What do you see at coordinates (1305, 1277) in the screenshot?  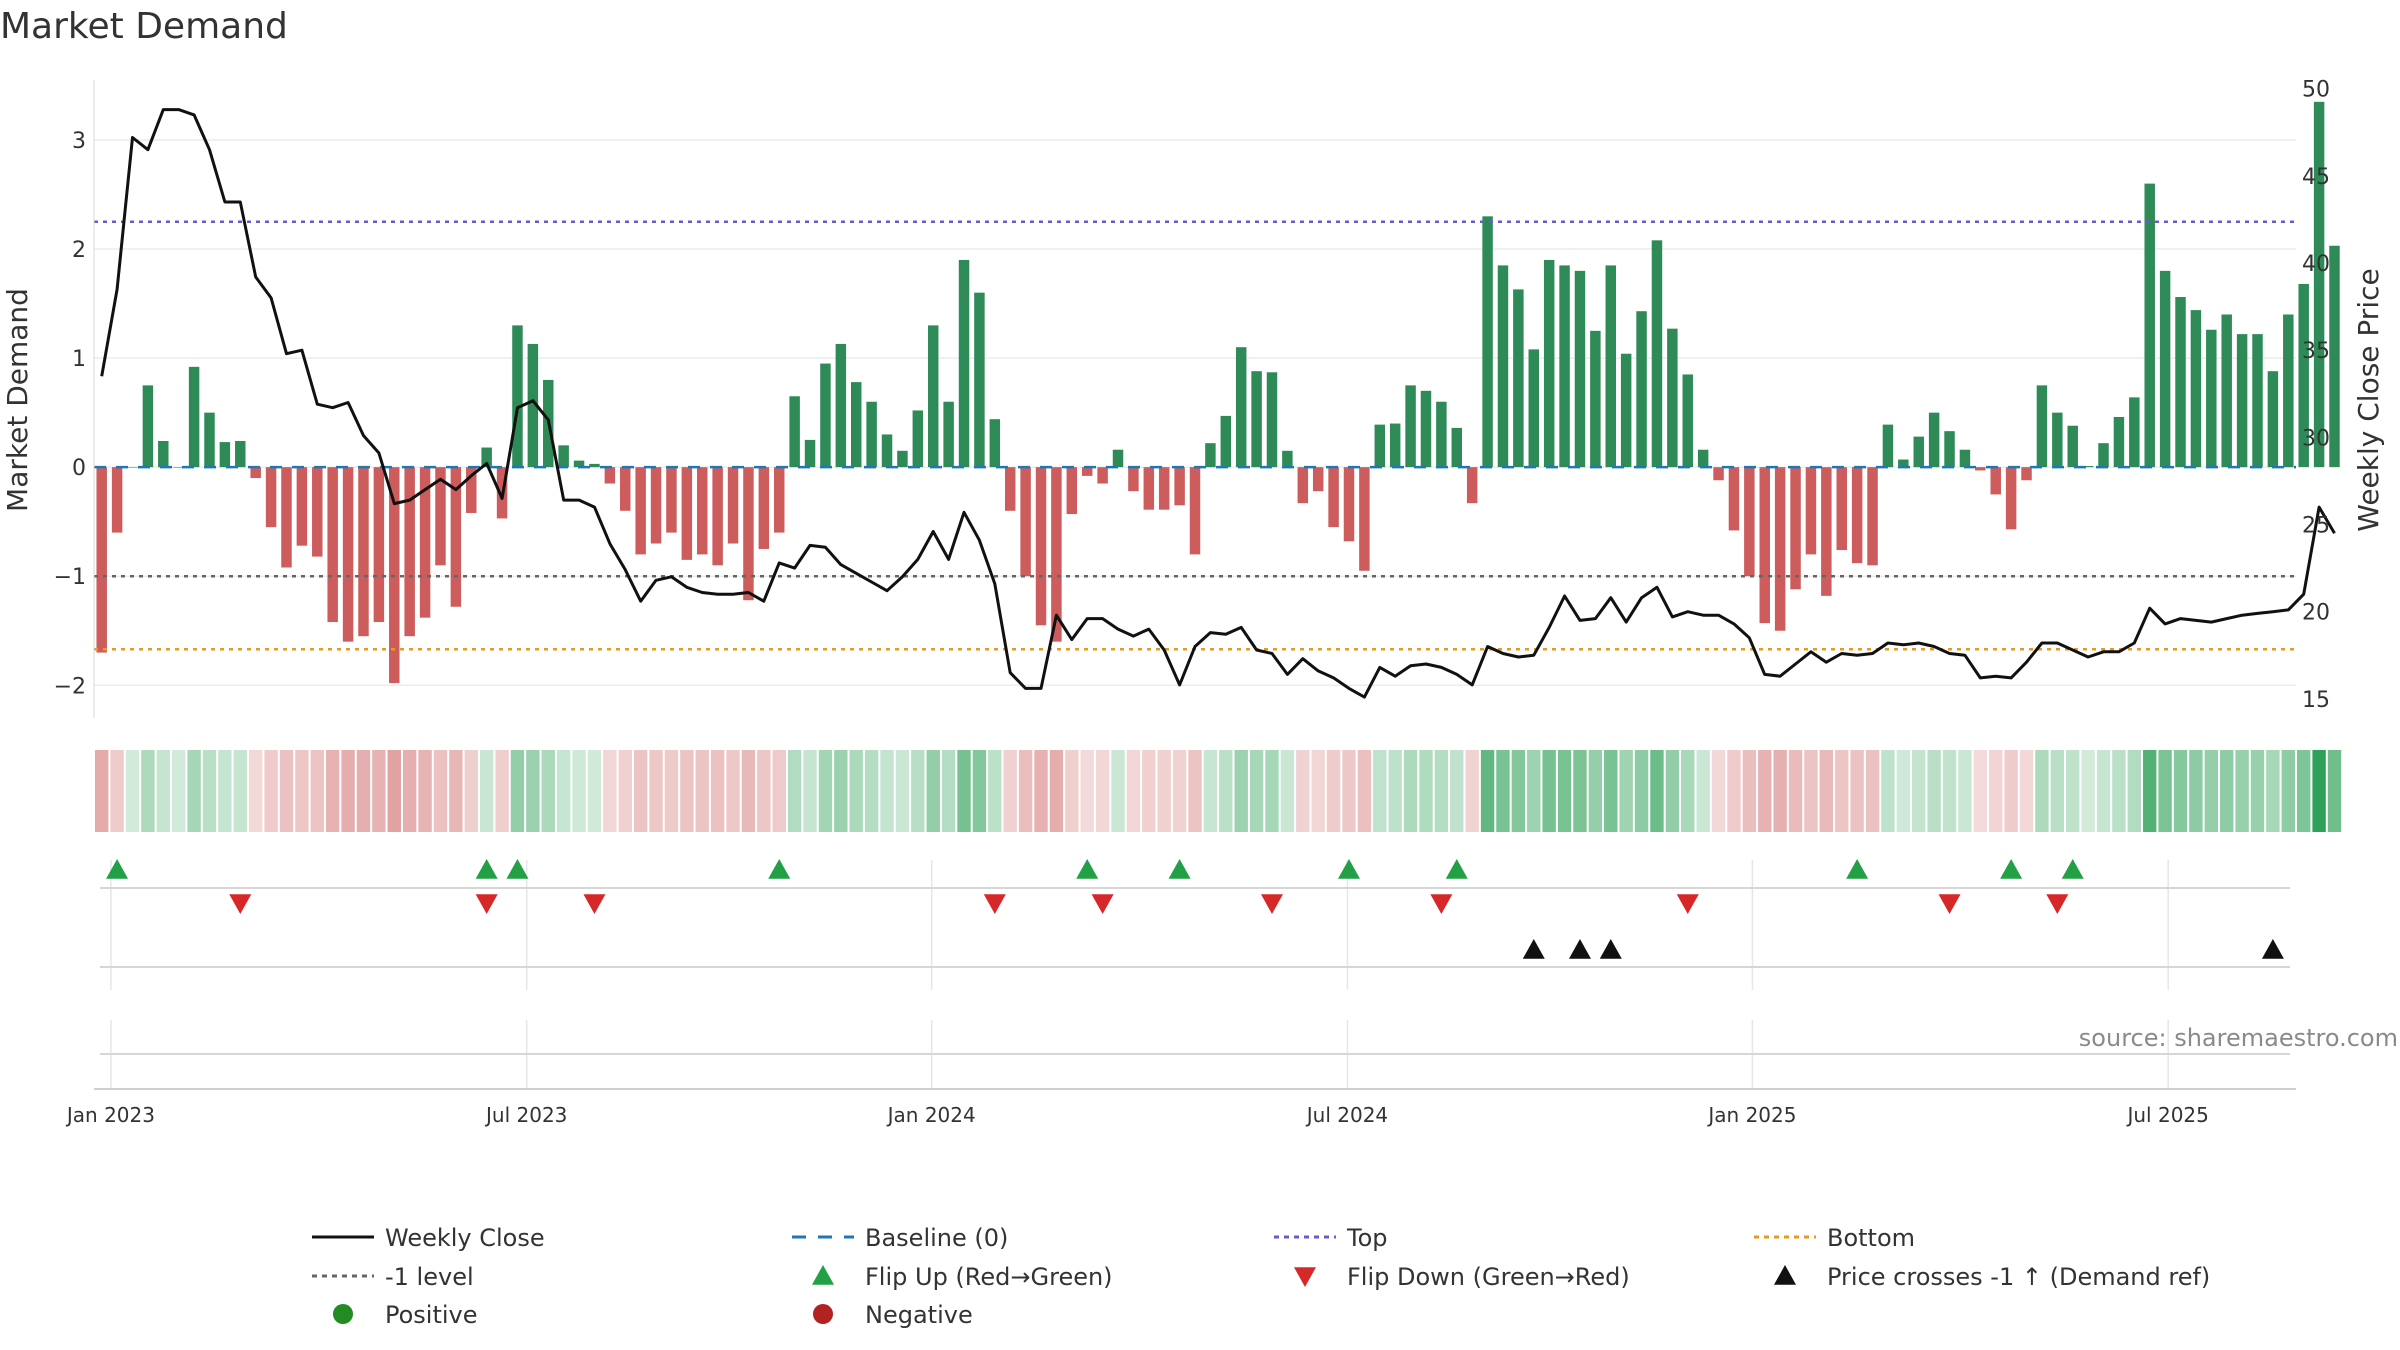 I see `legend-swatch-triangle-down` at bounding box center [1305, 1277].